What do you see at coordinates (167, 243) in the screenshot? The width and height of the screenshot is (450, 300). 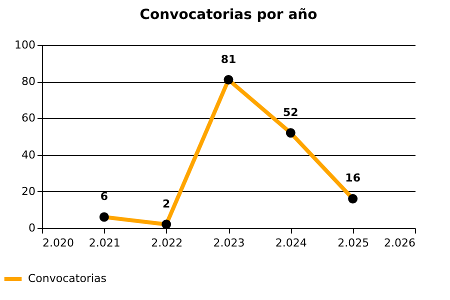 I see `x-tick-label: 2.022` at bounding box center [167, 243].